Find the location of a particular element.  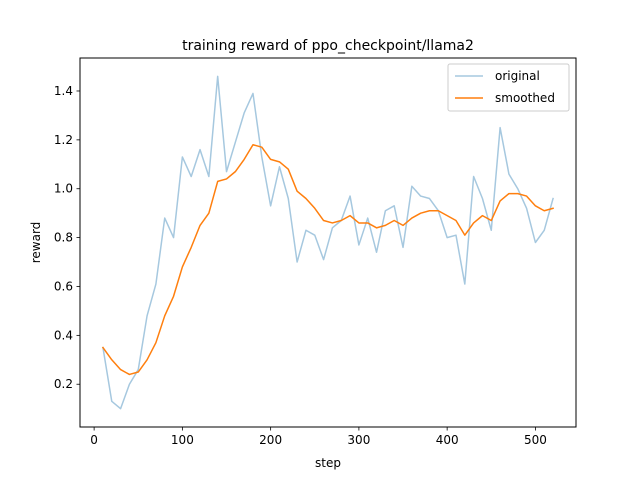

x-axis: 0 100 200 300 400 500 is located at coordinates (318, 437).